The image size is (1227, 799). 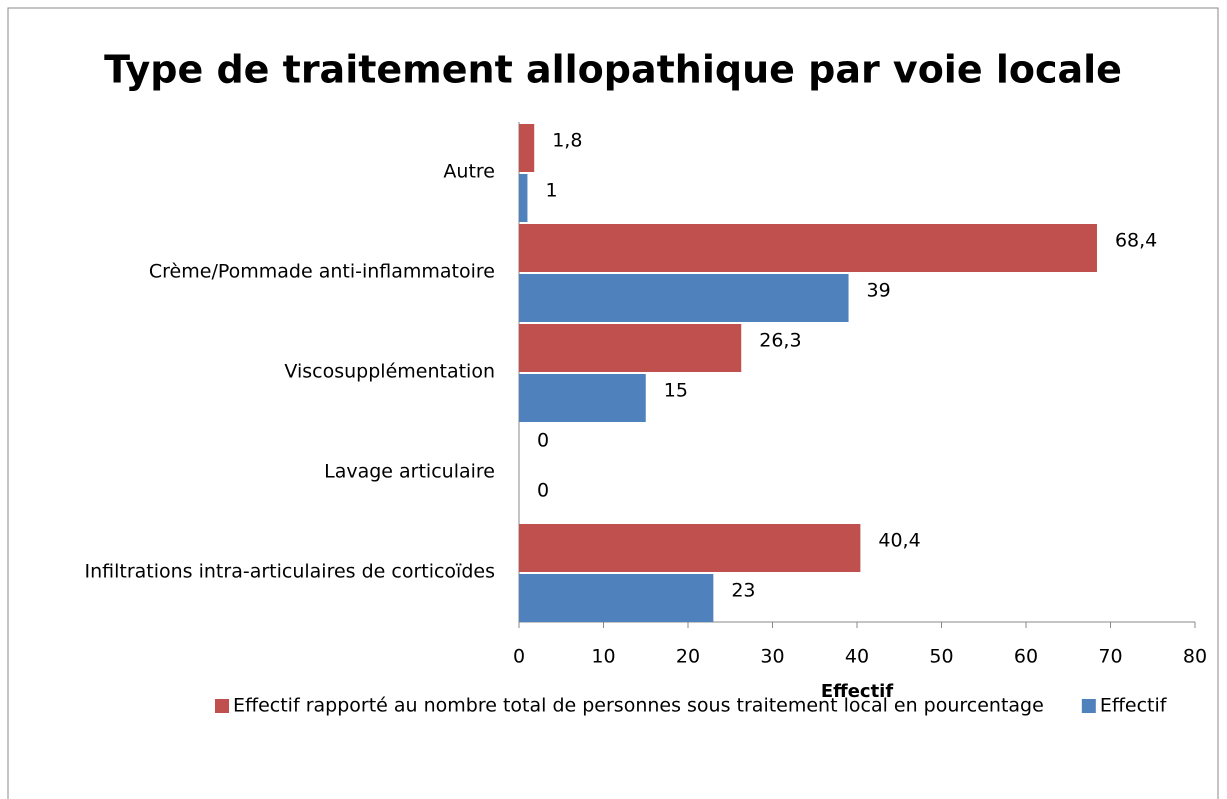 What do you see at coordinates (780, 341) in the screenshot?
I see `value-label: 26,3` at bounding box center [780, 341].